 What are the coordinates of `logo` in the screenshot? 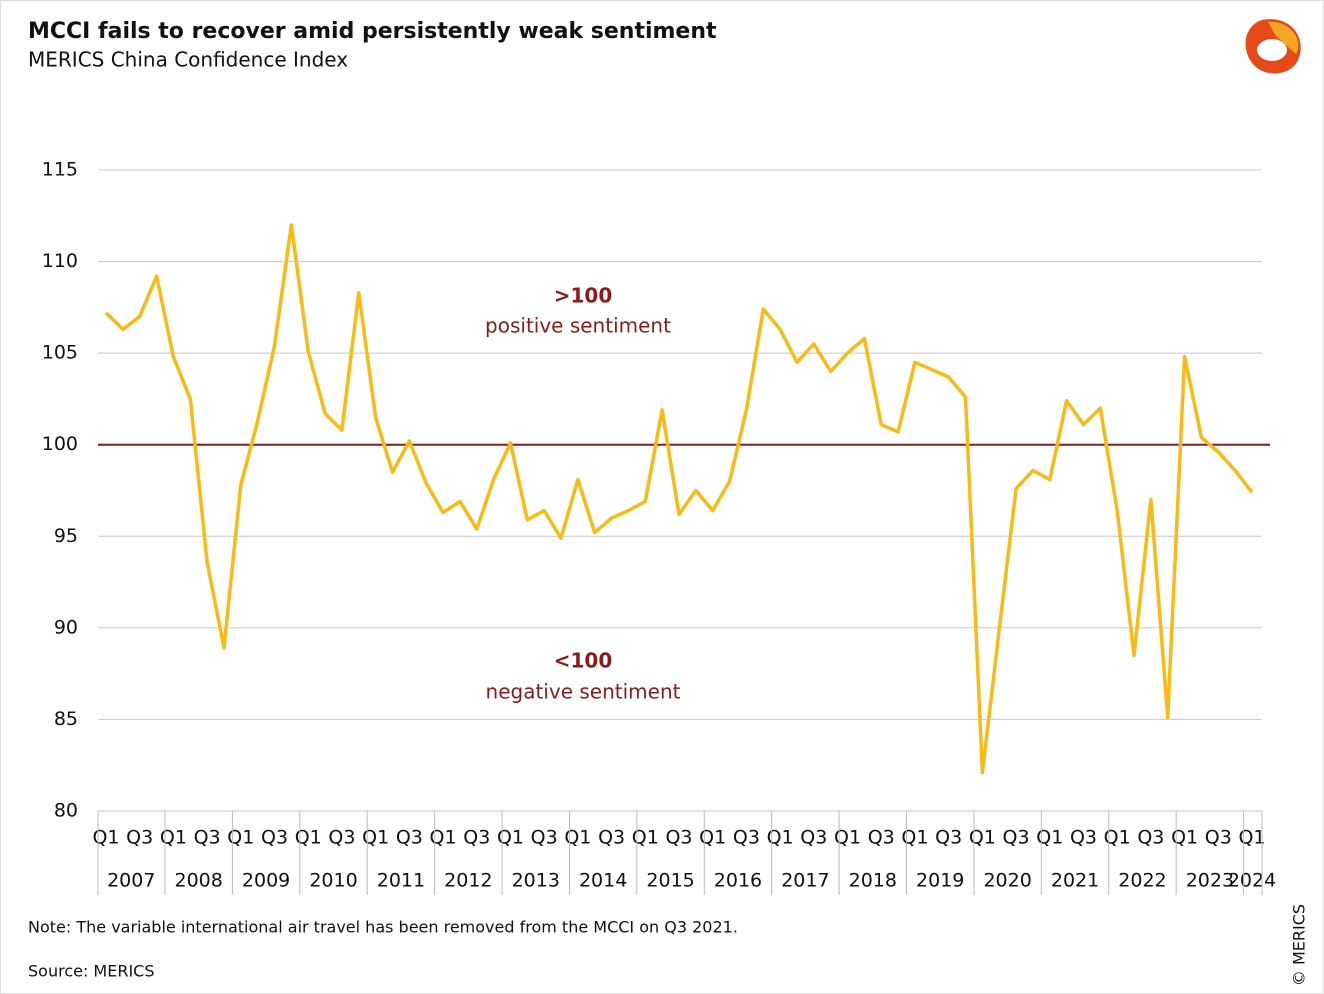 It's located at (1273, 46).